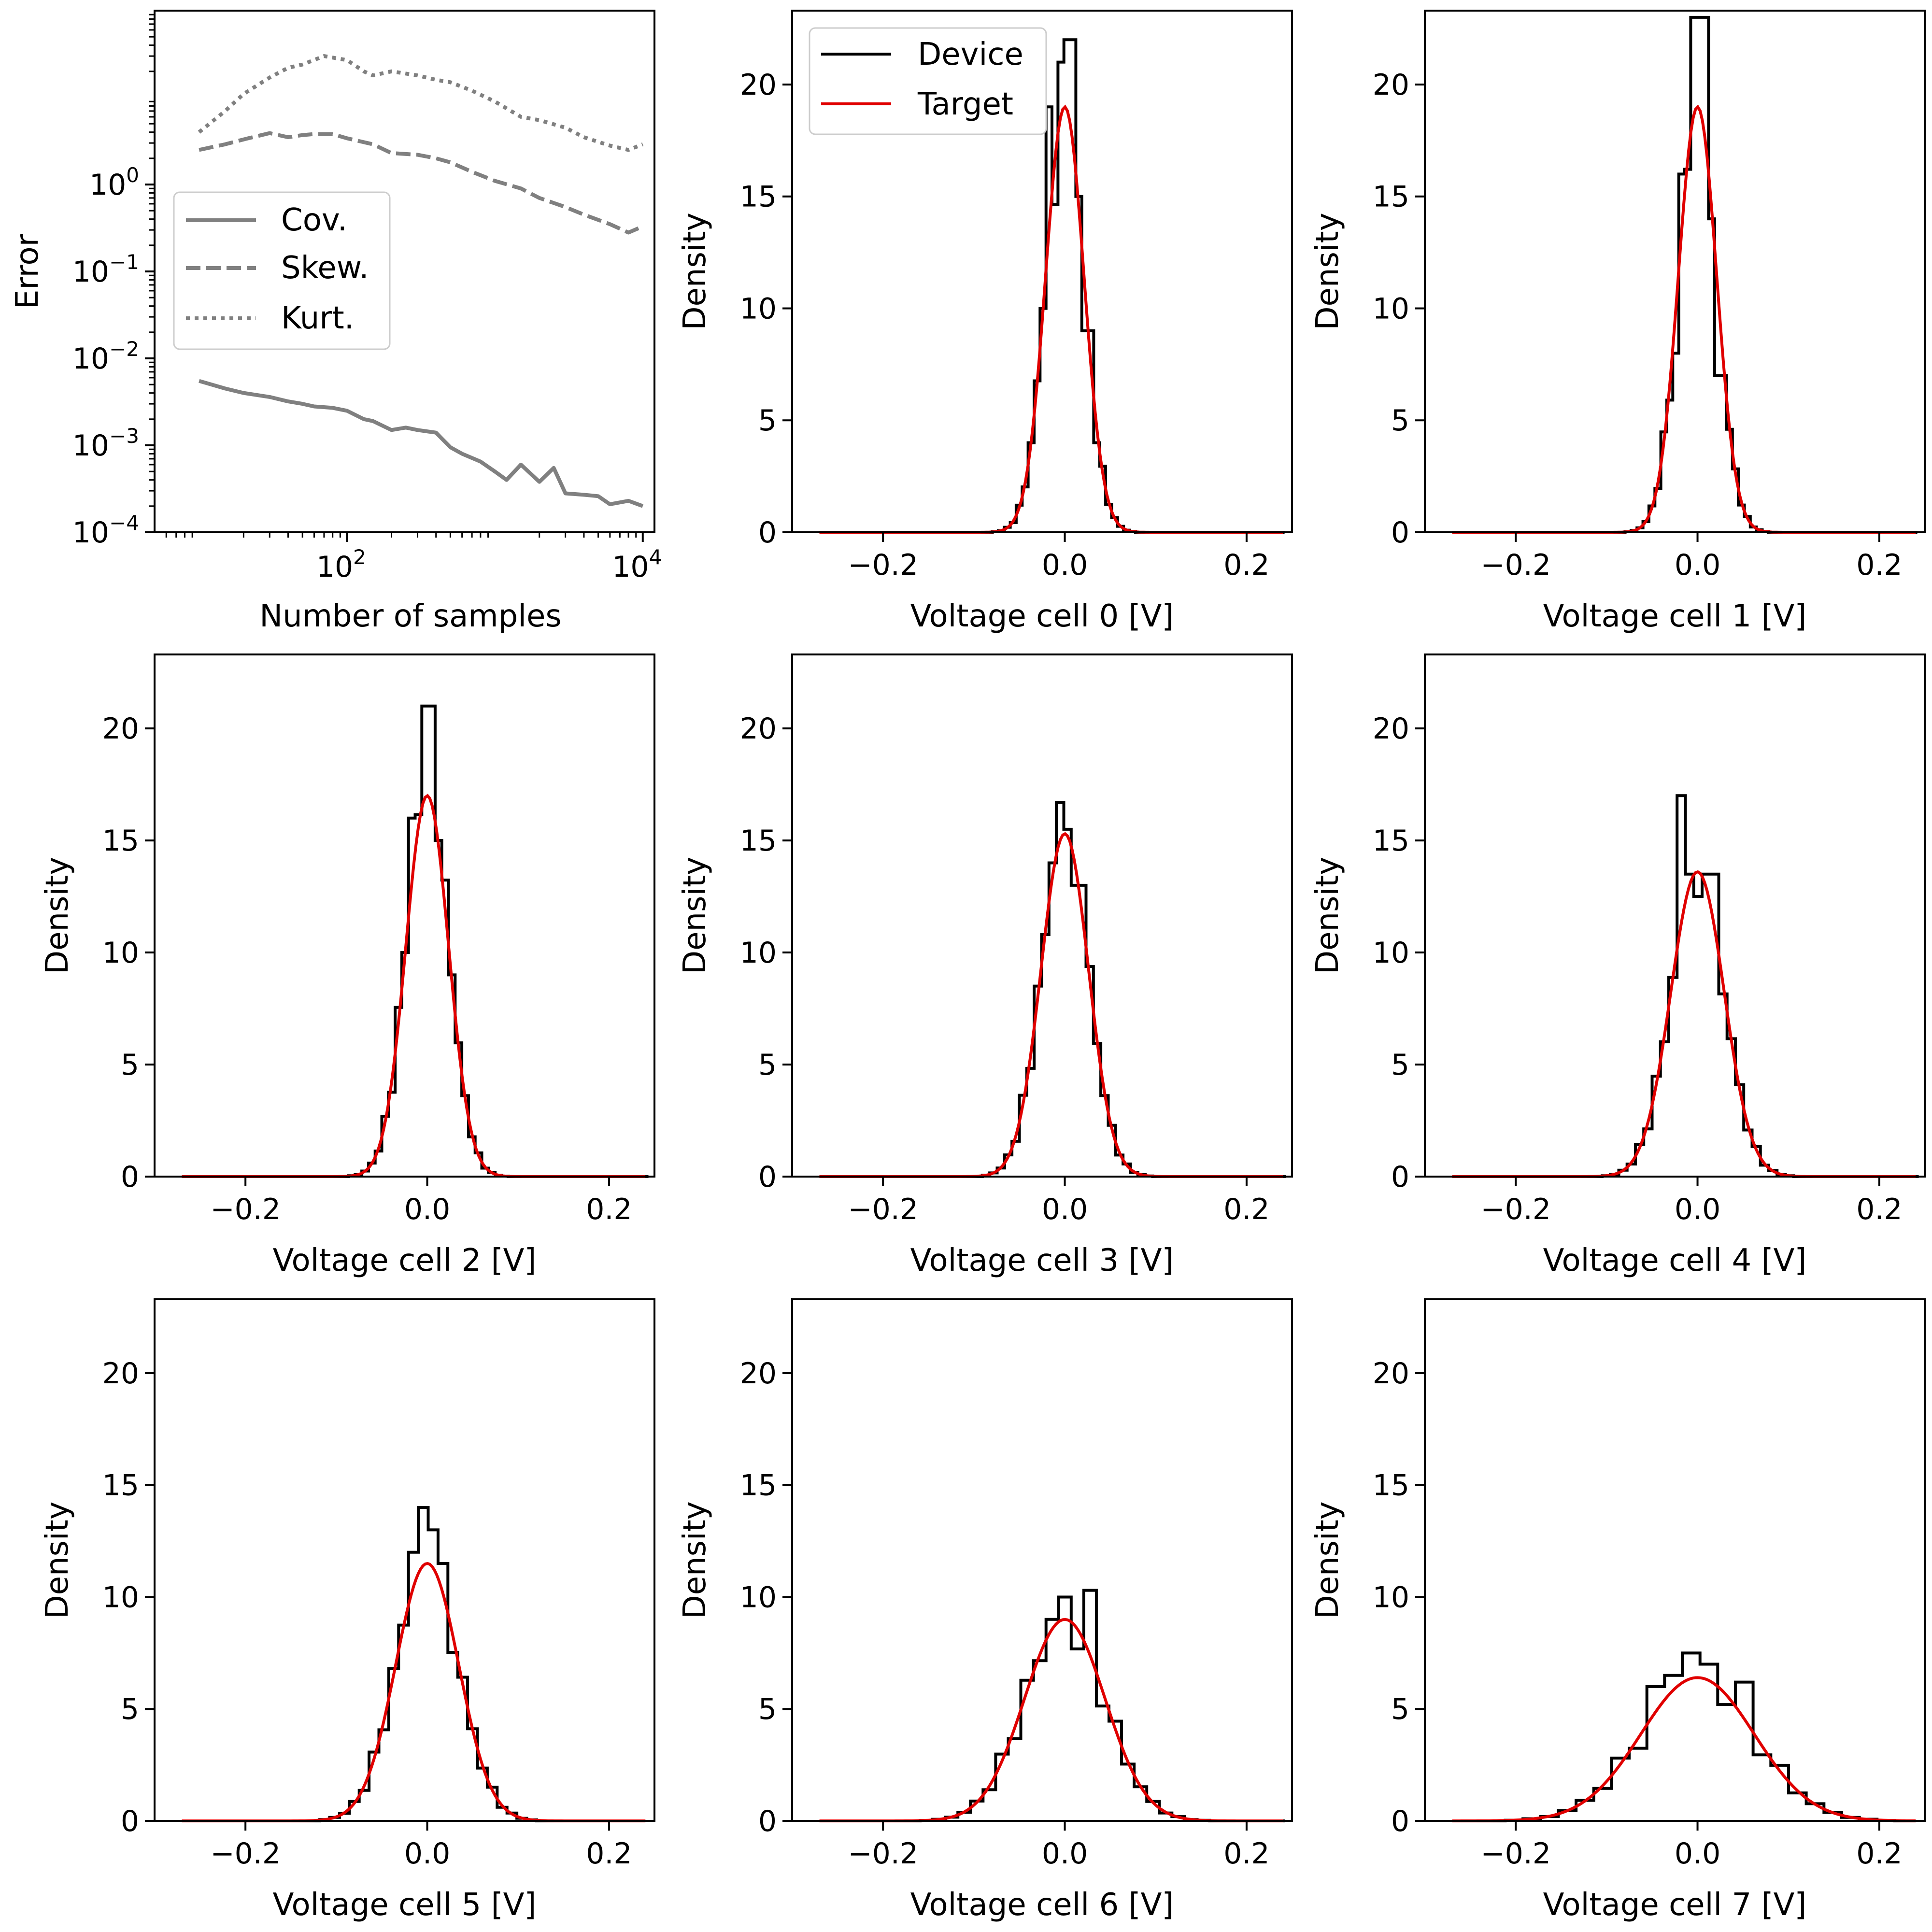 The image size is (1932, 1932). What do you see at coordinates (405, 1905) in the screenshot?
I see `histogram-xlabel: Voltage cell 5 [V]` at bounding box center [405, 1905].